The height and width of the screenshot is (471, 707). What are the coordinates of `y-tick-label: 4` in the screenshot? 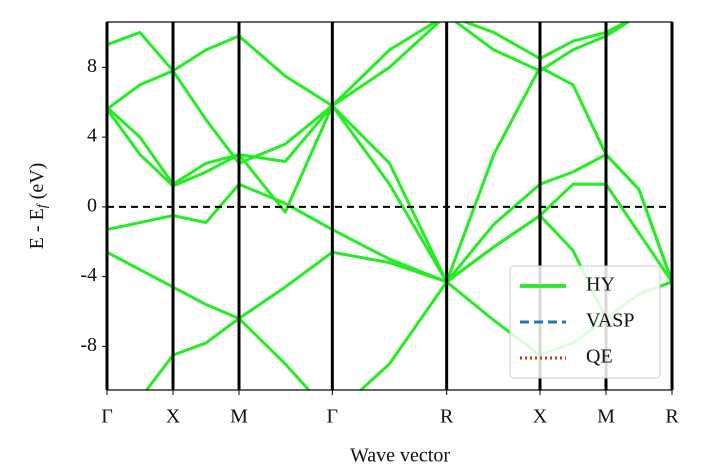 It's located at (92, 136).